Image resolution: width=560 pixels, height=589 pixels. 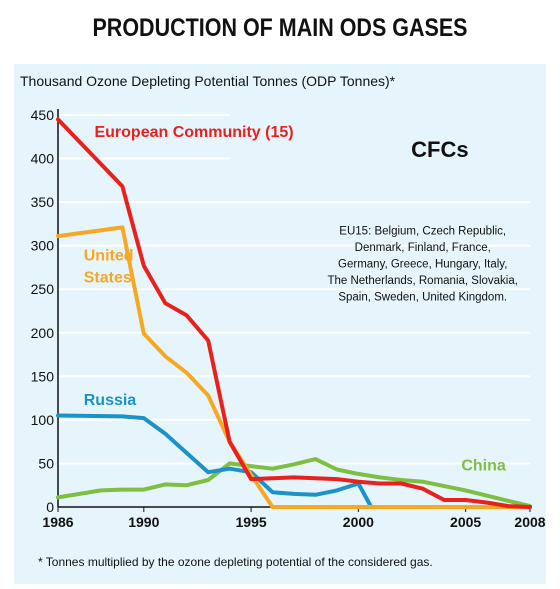 What do you see at coordinates (43, 333) in the screenshot?
I see `y-tick-label: 200` at bounding box center [43, 333].